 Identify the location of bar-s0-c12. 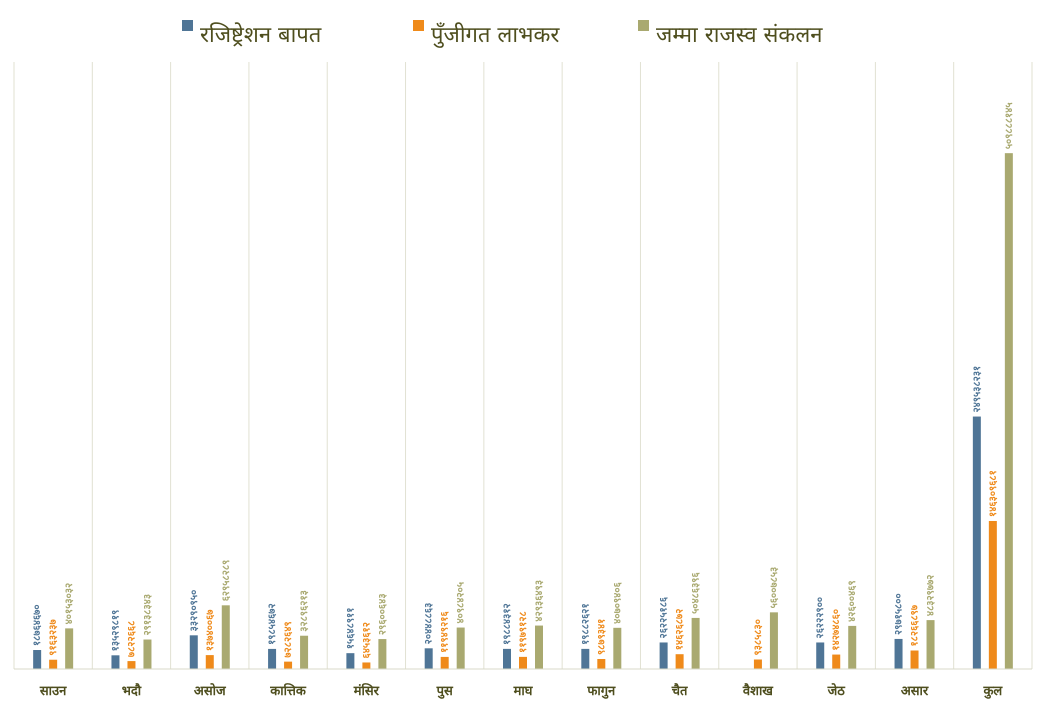
(976, 542).